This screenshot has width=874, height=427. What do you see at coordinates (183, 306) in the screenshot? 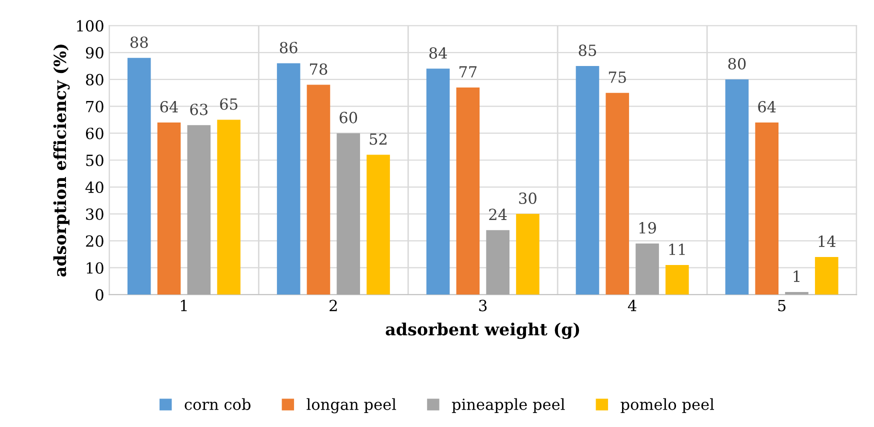
I see `x-tick-label: 1` at bounding box center [183, 306].